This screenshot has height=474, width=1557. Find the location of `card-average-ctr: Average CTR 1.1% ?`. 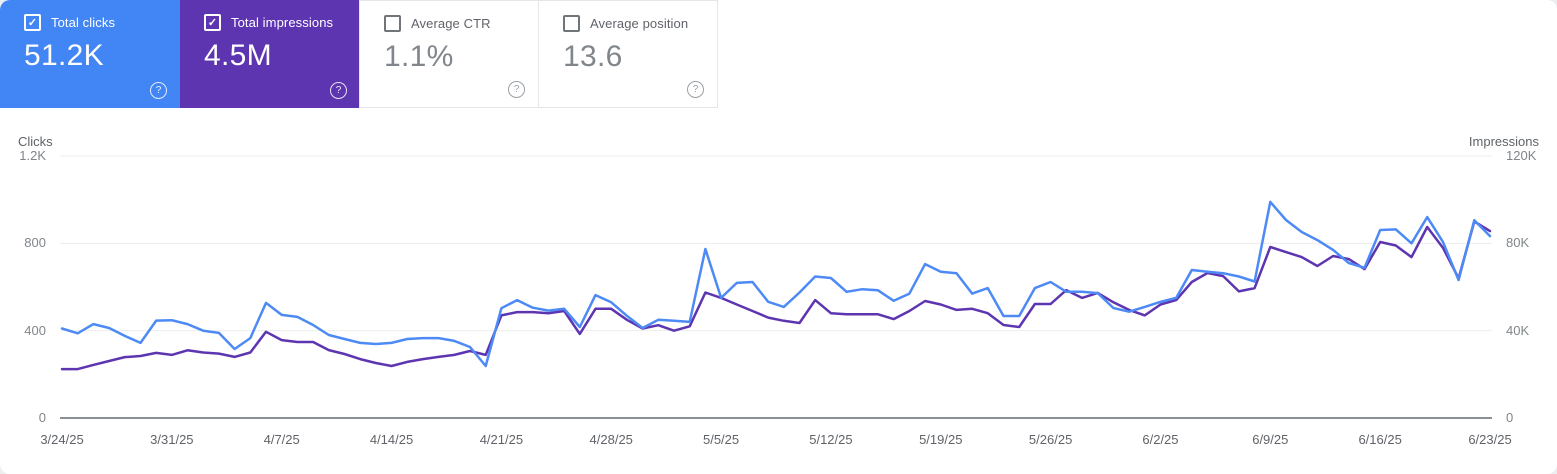

card-average-ctr: Average CTR 1.1% ? is located at coordinates (449, 54).